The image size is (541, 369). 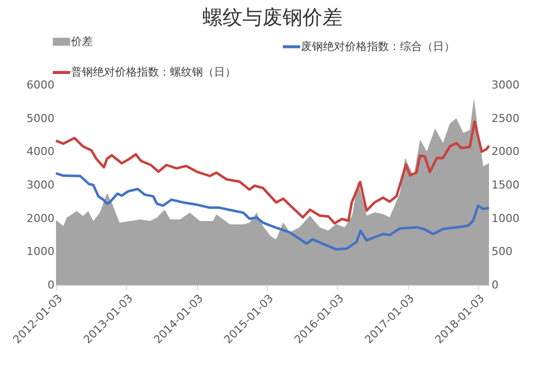 What do you see at coordinates (502, 251) in the screenshot?
I see `y2-tick-label: 500` at bounding box center [502, 251].